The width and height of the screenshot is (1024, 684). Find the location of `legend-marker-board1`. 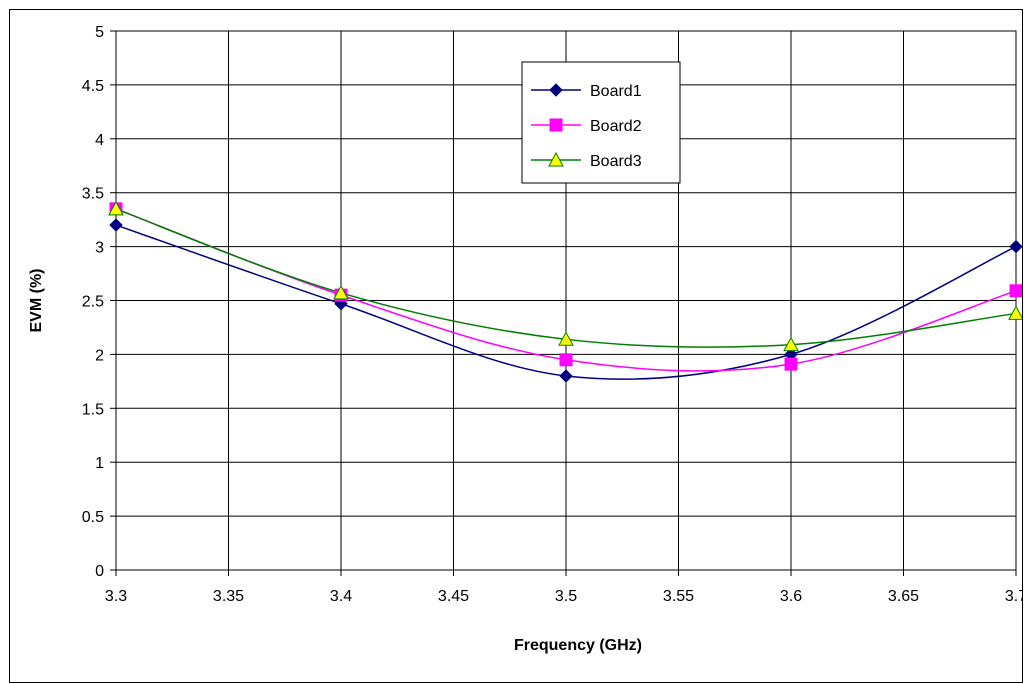

legend-marker-board1 is located at coordinates (556, 90).